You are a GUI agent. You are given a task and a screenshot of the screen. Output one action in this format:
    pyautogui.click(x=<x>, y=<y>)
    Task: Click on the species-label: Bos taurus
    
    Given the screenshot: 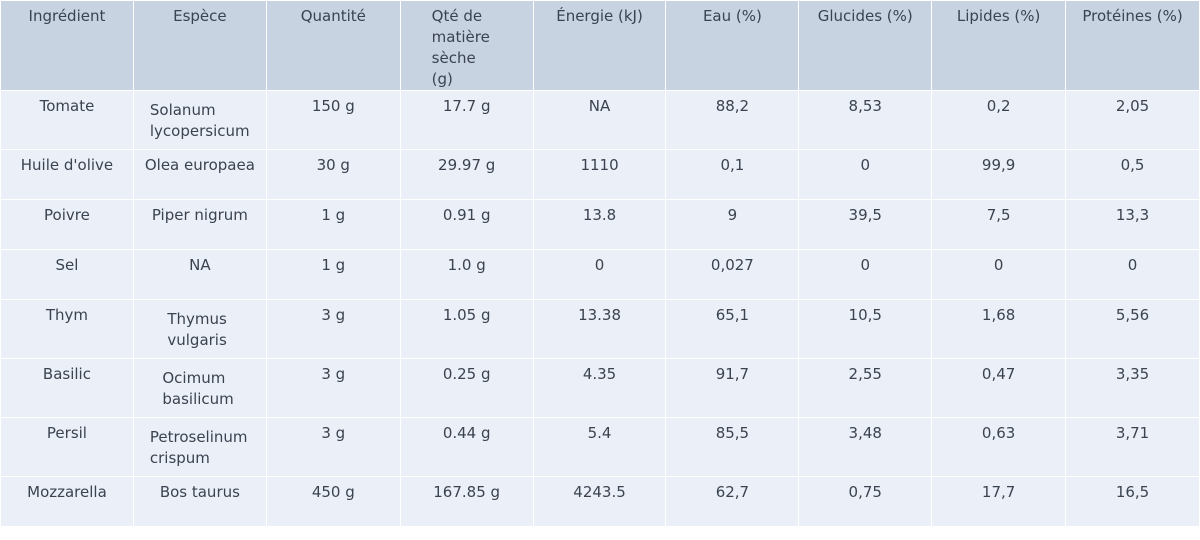 What is the action you would take?
    pyautogui.click(x=199, y=492)
    